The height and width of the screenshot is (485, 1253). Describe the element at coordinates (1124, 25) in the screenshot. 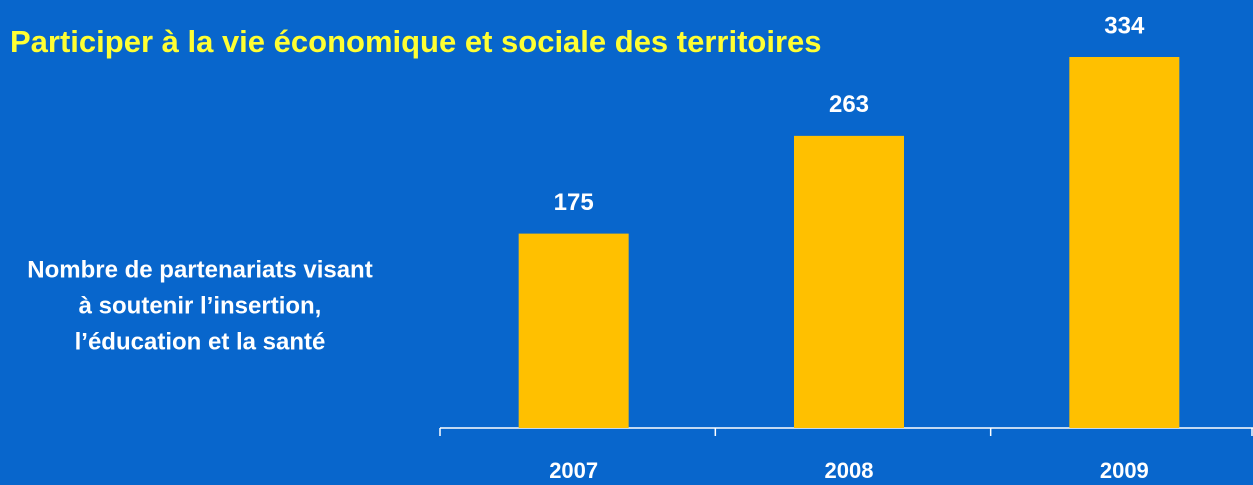

I see `value-label: 334` at that location.